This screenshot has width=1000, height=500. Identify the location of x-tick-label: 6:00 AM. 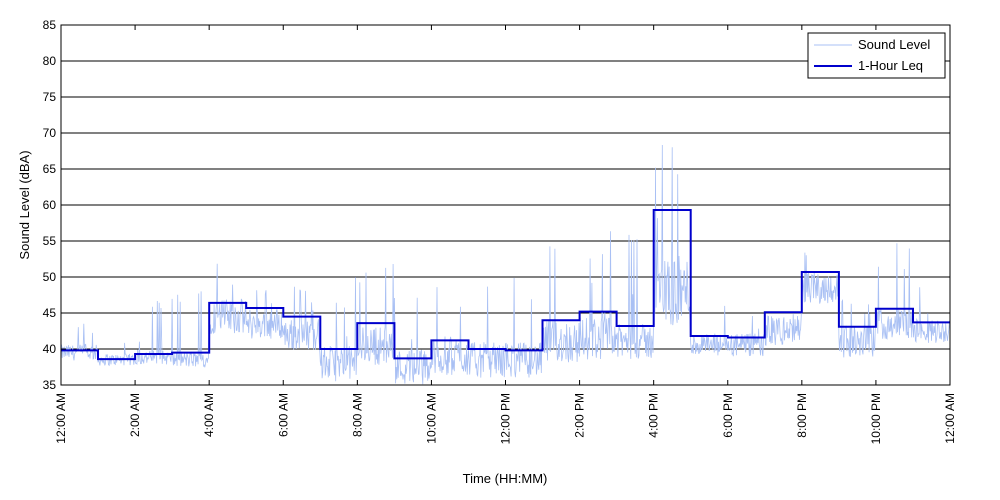
(283, 415).